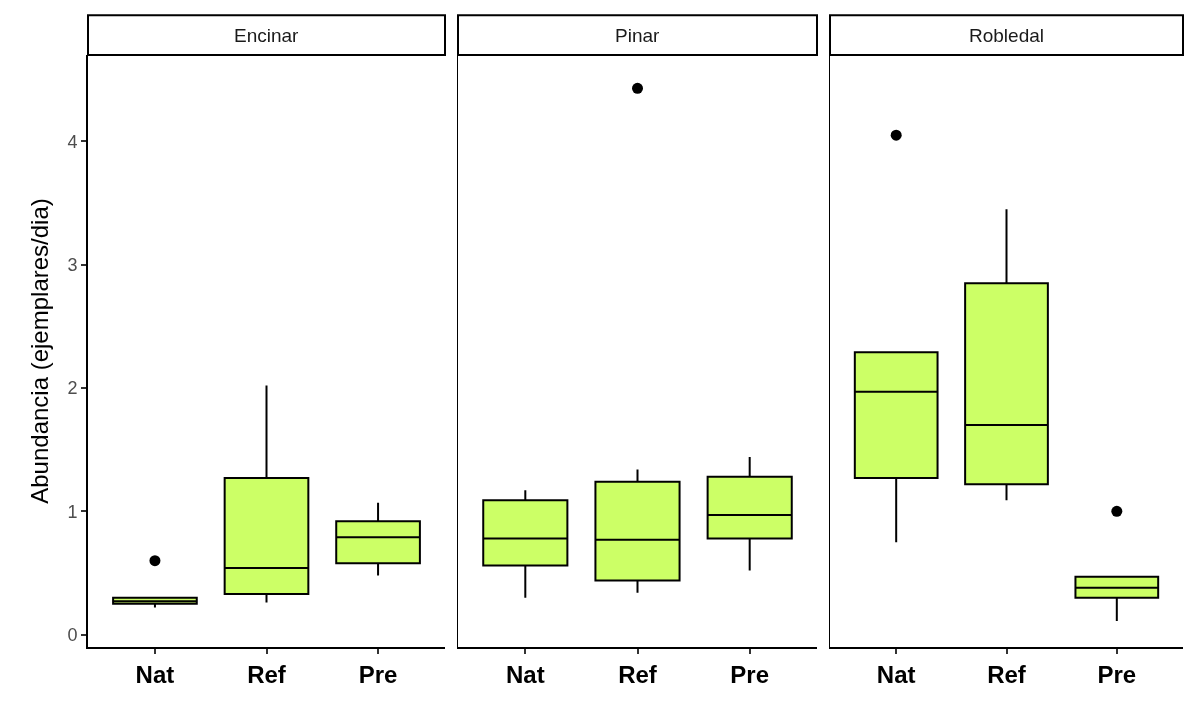 The height and width of the screenshot is (702, 1186). I want to click on chart-title: Encinar, so click(267, 35).